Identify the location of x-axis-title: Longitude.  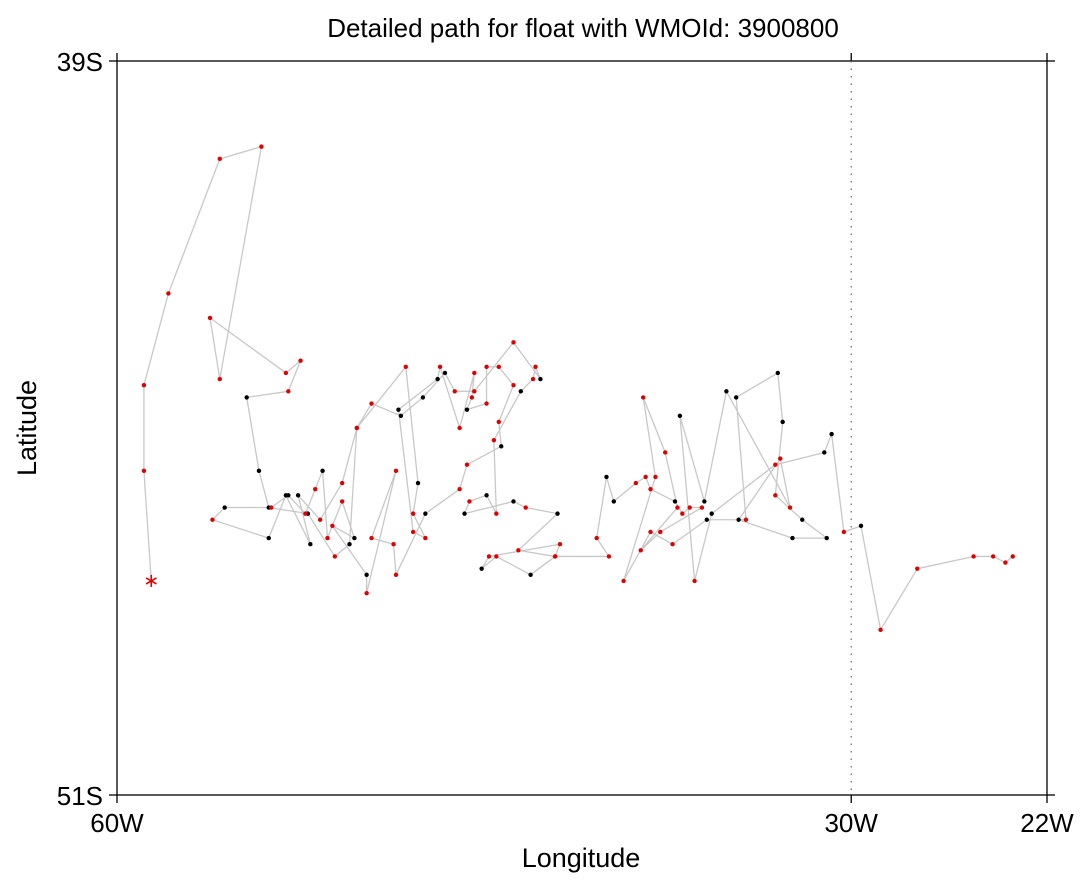
(581, 858).